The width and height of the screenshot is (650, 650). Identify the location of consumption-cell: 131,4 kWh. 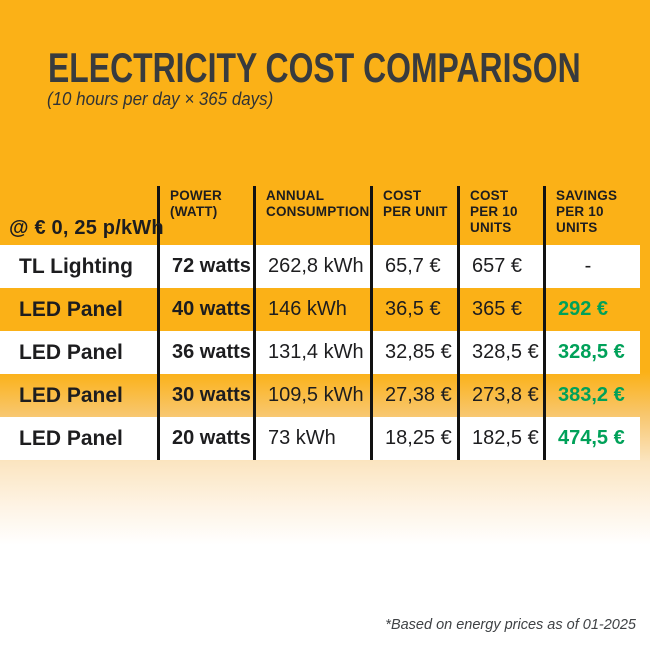
(311, 352).